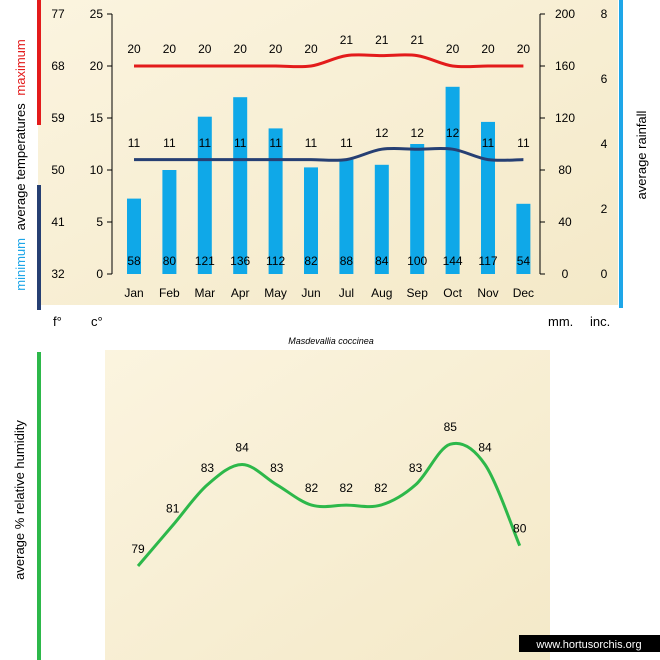 Image resolution: width=660 pixels, height=660 pixels. What do you see at coordinates (58, 274) in the screenshot?
I see `f-tick-label: 32` at bounding box center [58, 274].